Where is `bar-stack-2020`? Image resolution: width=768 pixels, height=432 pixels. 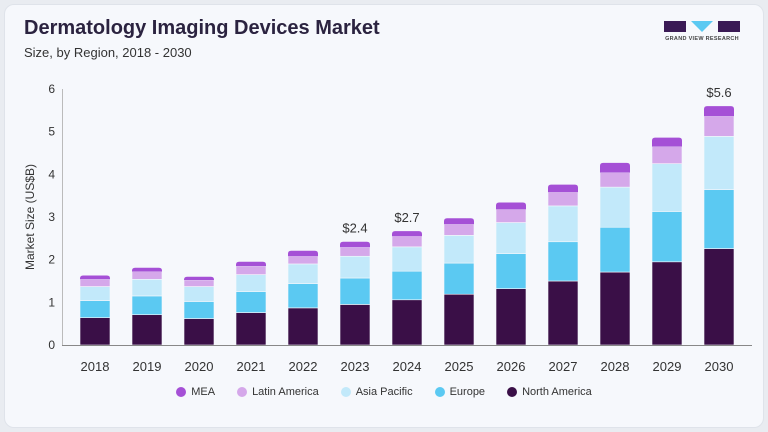 bar-stack-2020 is located at coordinates (199, 311).